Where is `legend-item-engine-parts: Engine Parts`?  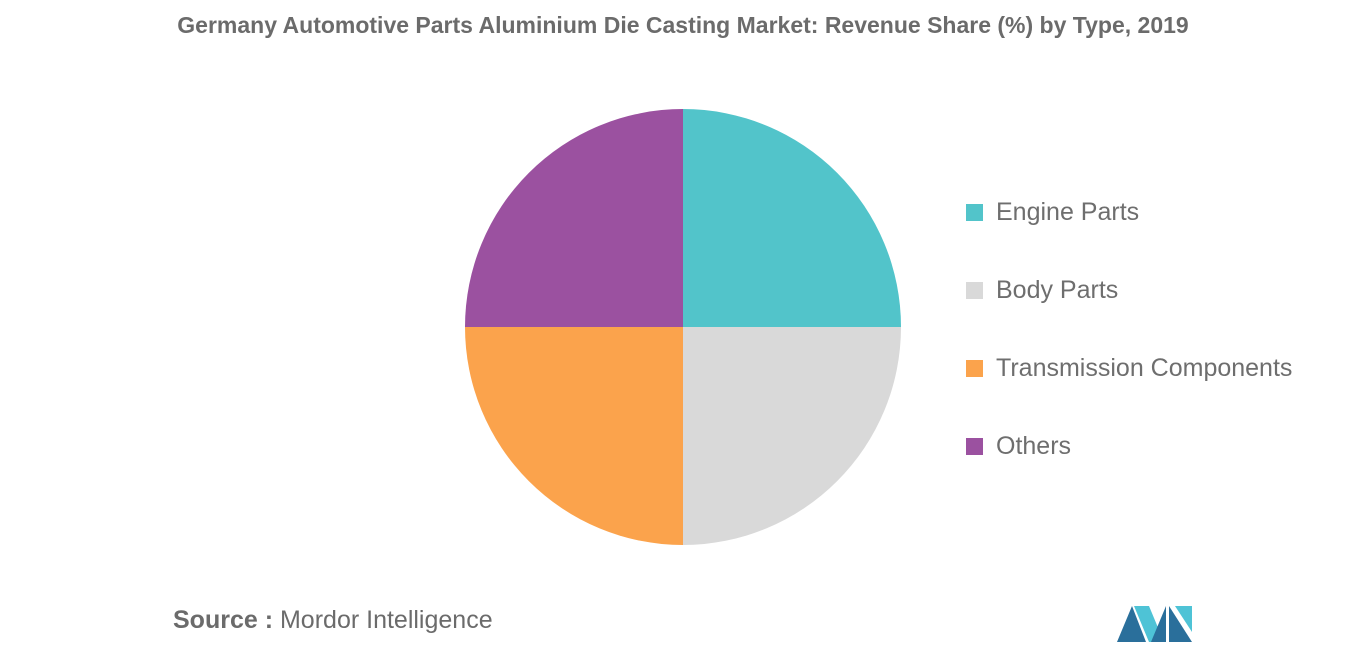
legend-item-engine-parts: Engine Parts is located at coordinates (1129, 212).